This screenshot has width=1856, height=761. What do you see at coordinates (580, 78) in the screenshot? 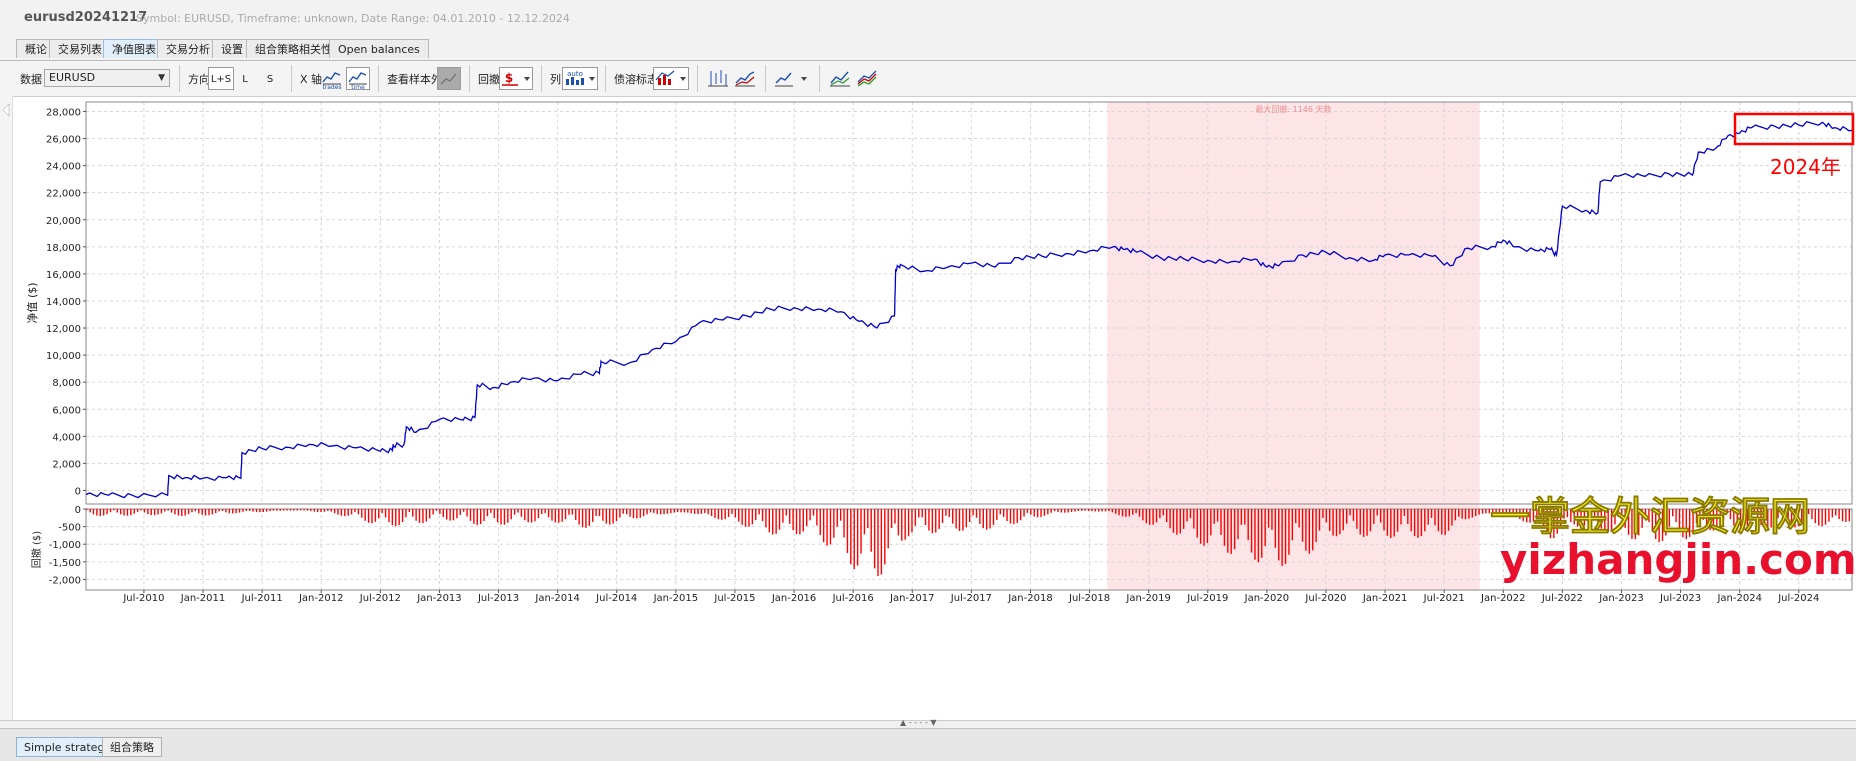
I see `columns-select: auto` at bounding box center [580, 78].